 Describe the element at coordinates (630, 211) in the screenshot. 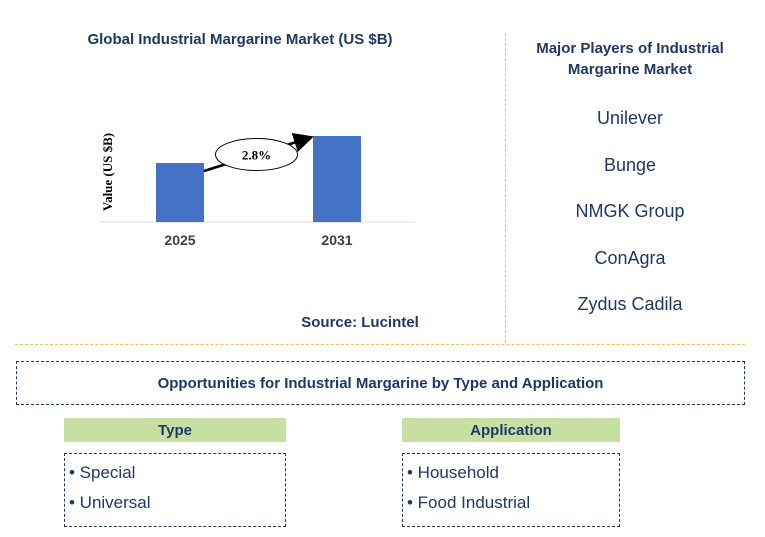

I see `player-nmgk-group: NMGK Group` at that location.